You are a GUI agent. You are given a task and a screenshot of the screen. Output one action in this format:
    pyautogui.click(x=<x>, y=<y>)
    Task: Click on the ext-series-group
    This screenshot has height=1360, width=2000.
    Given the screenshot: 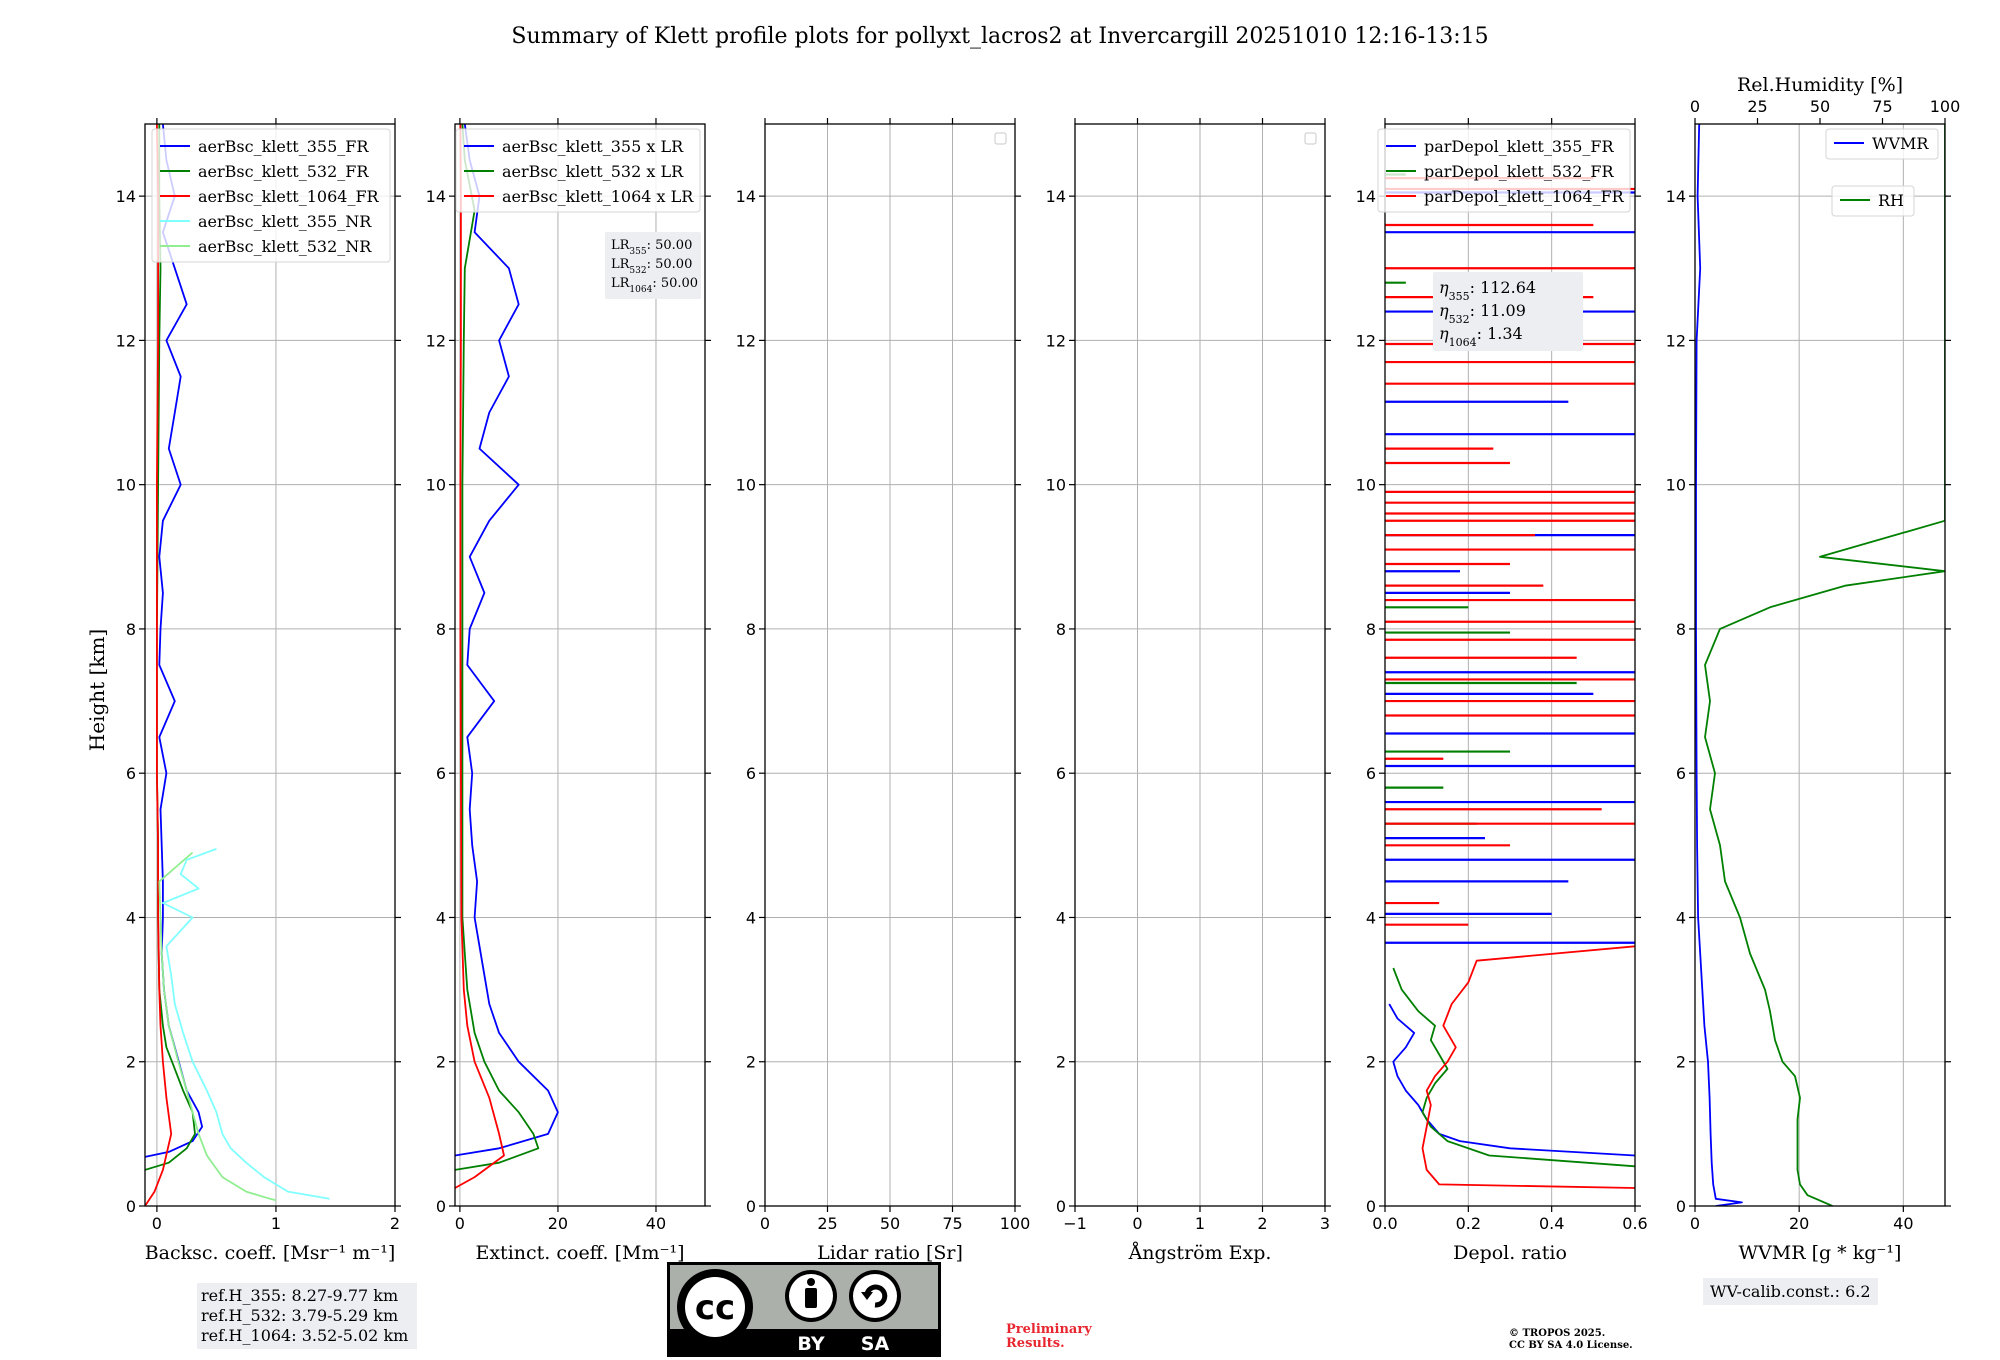 What is the action you would take?
    pyautogui.click(x=507, y=656)
    